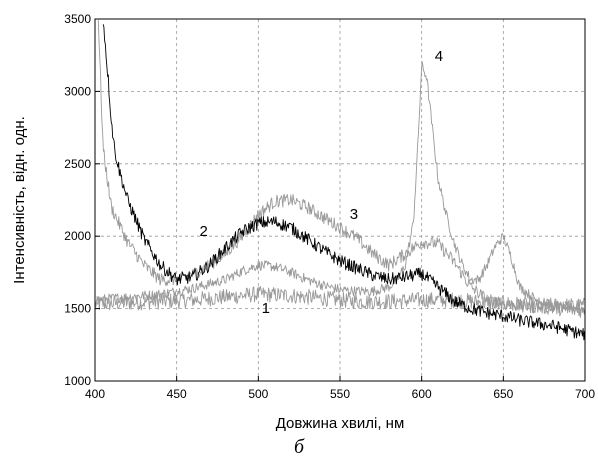  Describe the element at coordinates (340, 394) in the screenshot. I see `x-tick-label-3: 550` at that location.